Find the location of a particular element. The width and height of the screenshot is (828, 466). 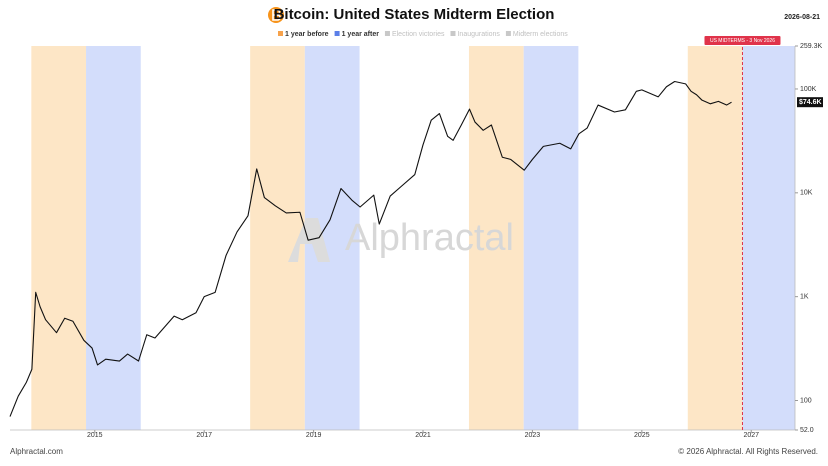

y-tick-label: 100K is located at coordinates (808, 89).